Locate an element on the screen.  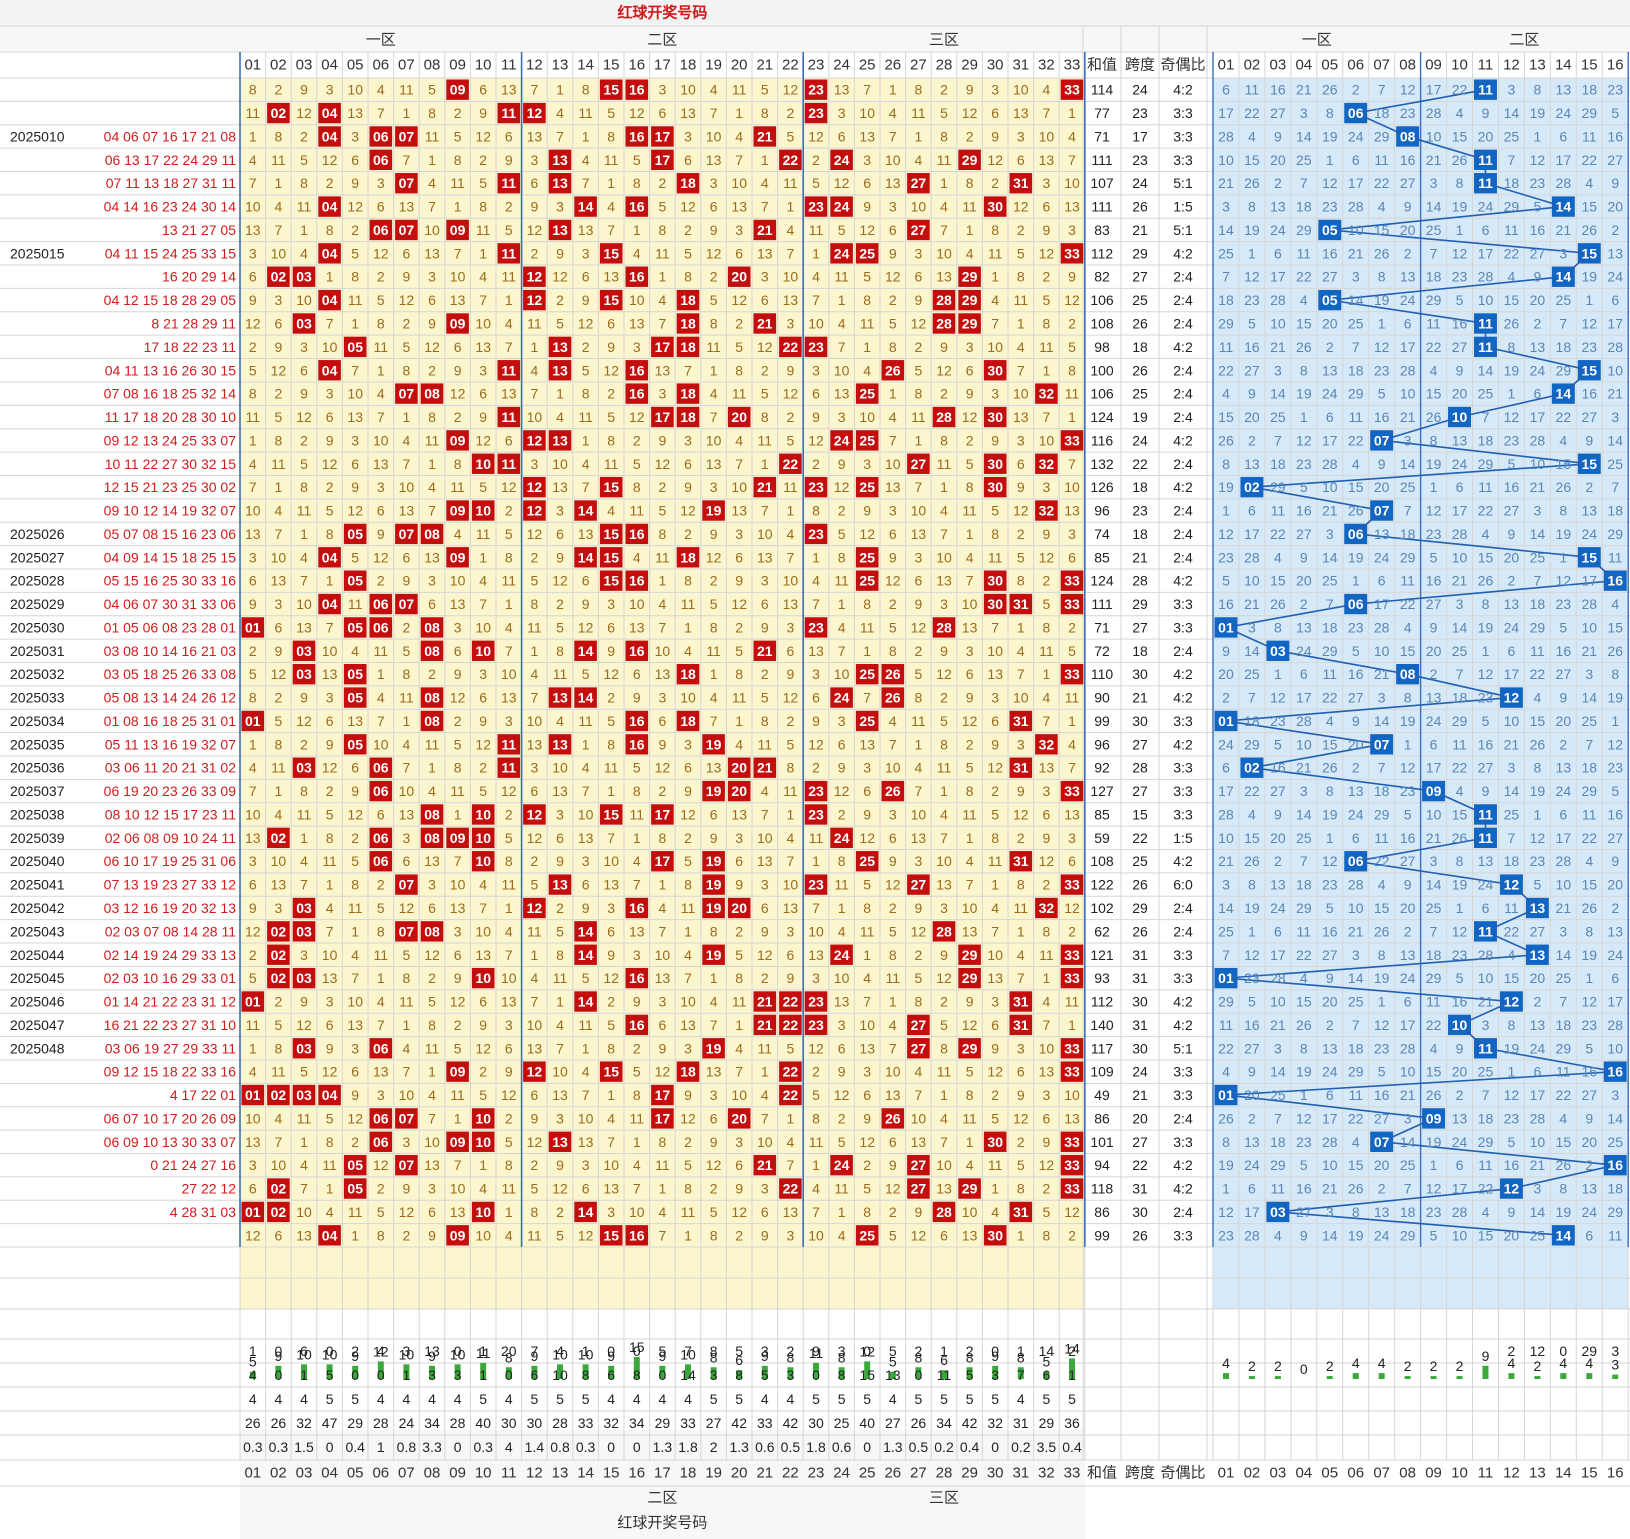
red-stat-row4: 28 is located at coordinates (560, 1423).